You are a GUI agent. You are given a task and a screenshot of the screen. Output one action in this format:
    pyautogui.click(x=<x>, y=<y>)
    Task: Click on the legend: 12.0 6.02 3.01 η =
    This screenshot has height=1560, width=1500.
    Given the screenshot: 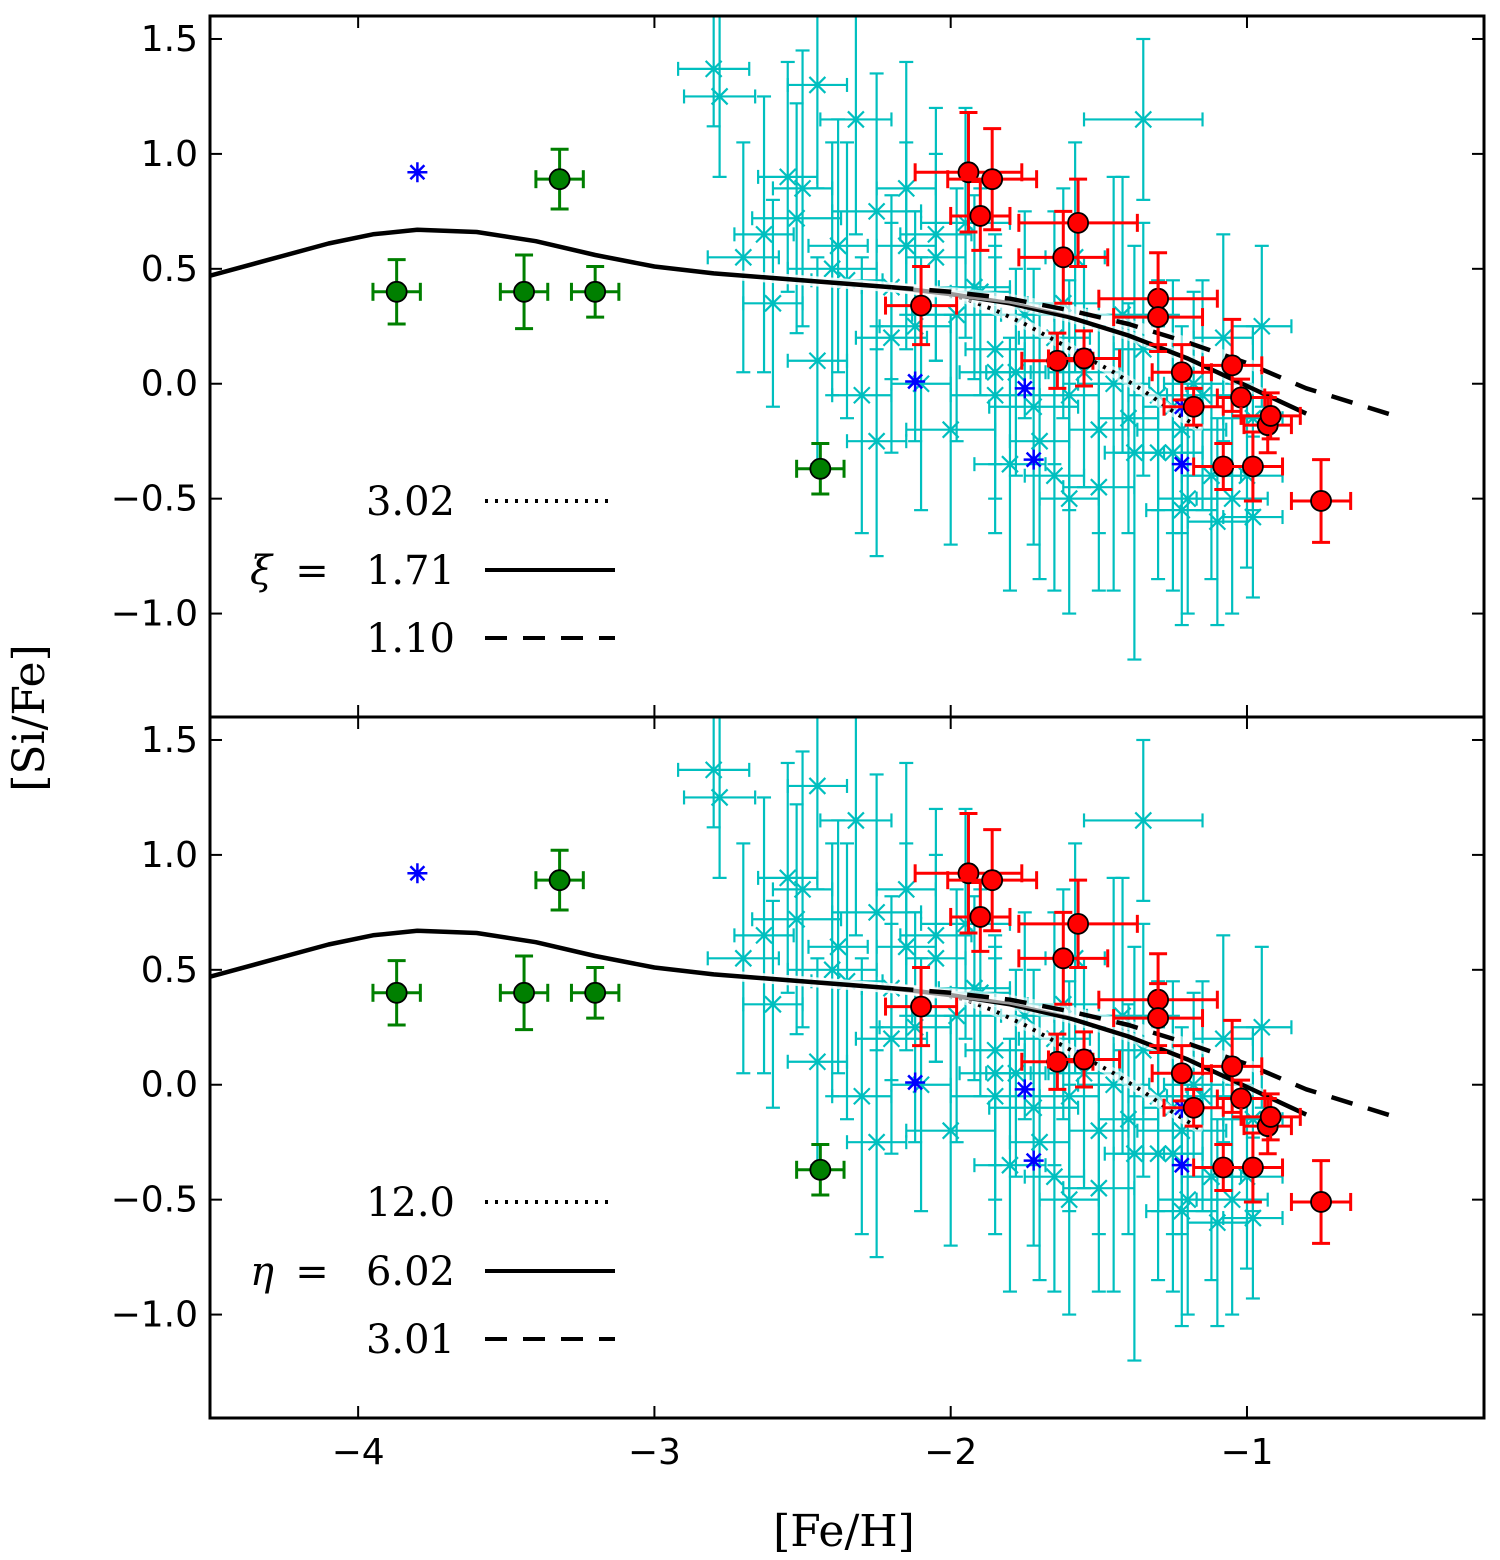 What is the action you would take?
    pyautogui.click(x=432, y=1271)
    